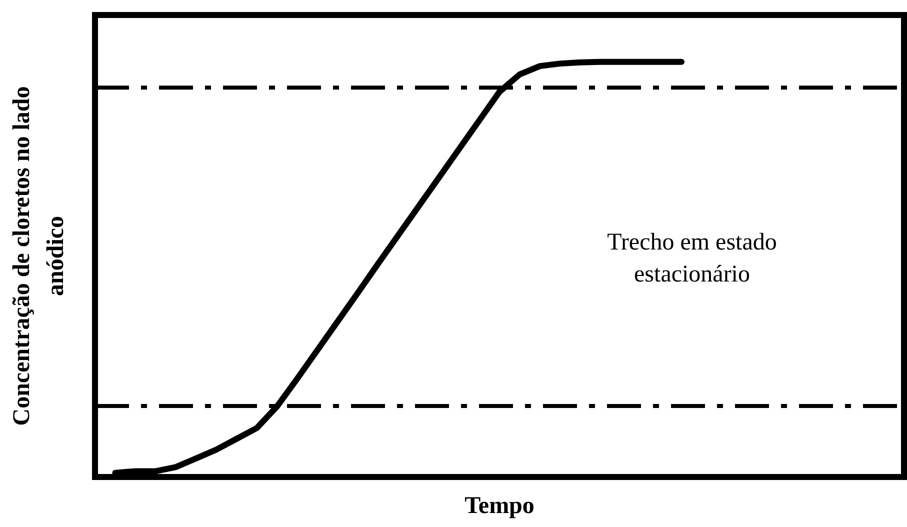 The image size is (907, 527). What do you see at coordinates (499, 505) in the screenshot?
I see `x-axis-title: Tempo` at bounding box center [499, 505].